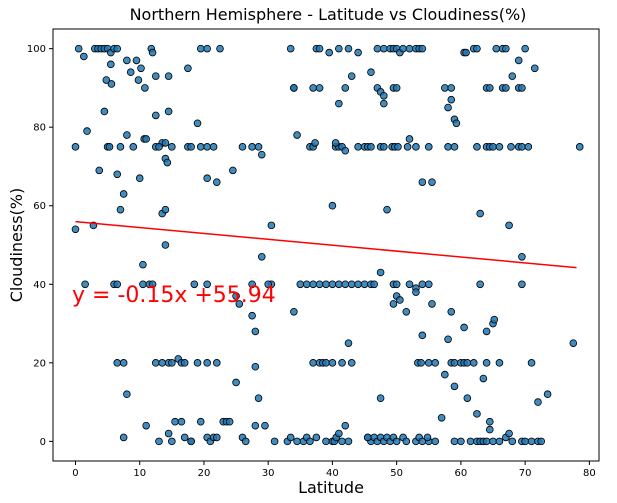 The width and height of the screenshot is (617, 503). Describe the element at coordinates (589, 473) in the screenshot. I see `x-tick-label: 80` at that location.